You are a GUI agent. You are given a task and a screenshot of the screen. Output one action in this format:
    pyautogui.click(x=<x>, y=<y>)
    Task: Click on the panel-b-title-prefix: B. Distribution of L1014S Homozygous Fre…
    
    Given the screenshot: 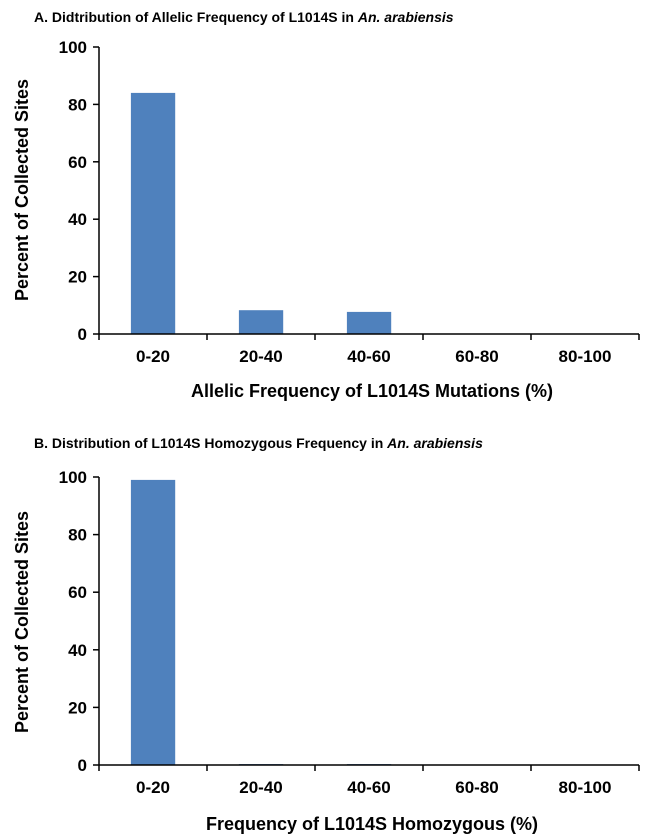 What is the action you would take?
    pyautogui.click(x=210, y=443)
    